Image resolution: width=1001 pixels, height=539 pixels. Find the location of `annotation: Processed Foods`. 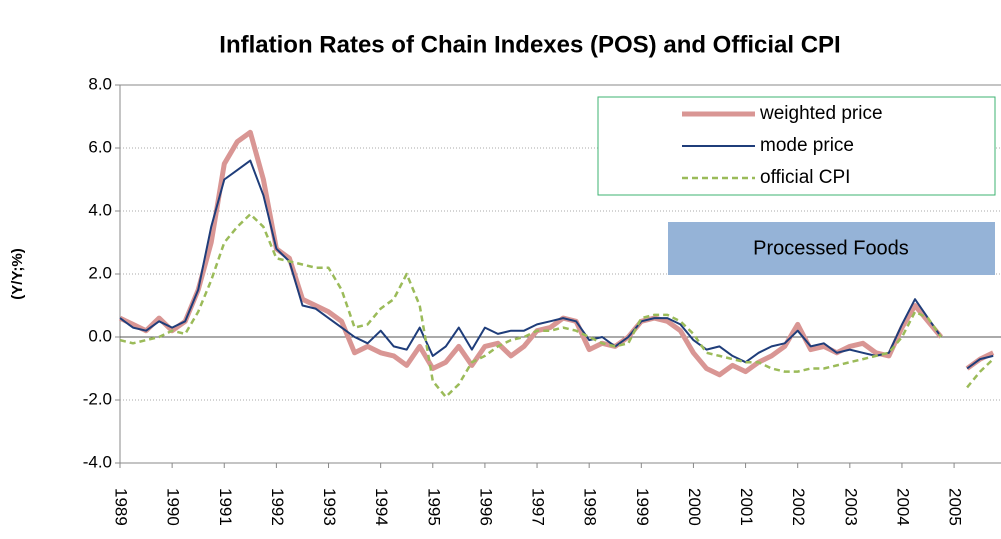

annotation: Processed Foods is located at coordinates (831, 248).